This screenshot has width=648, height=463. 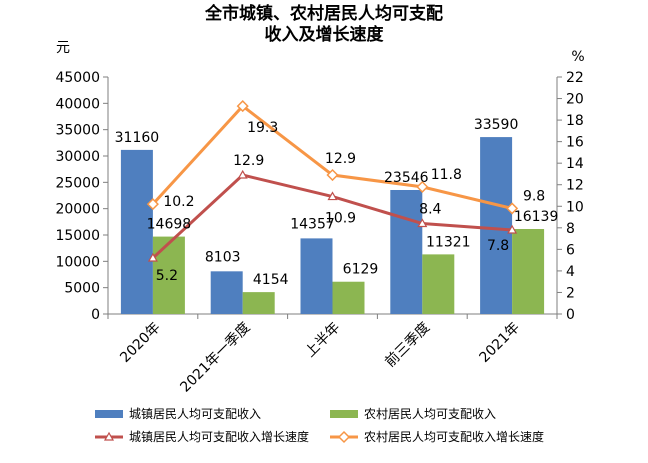 What do you see at coordinates (361, 270) in the screenshot?
I see `bar-value-label: 6129` at bounding box center [361, 270].